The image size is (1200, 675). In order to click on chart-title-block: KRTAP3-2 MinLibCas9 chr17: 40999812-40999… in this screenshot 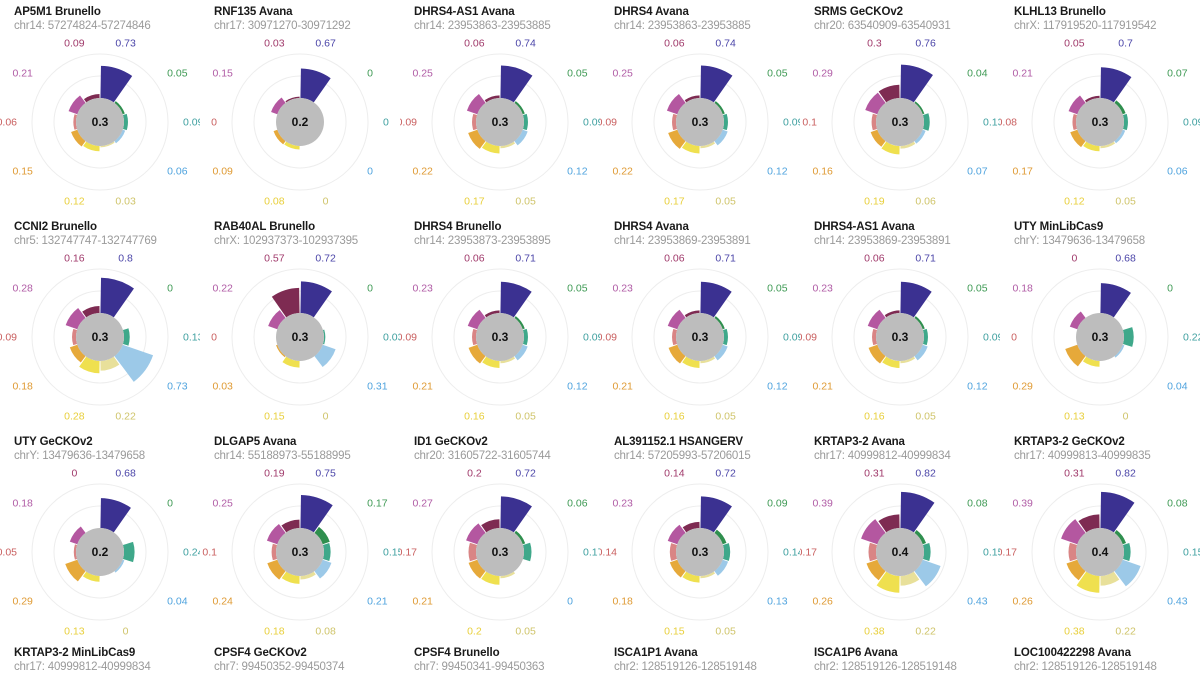, I will do `click(100, 659)`.